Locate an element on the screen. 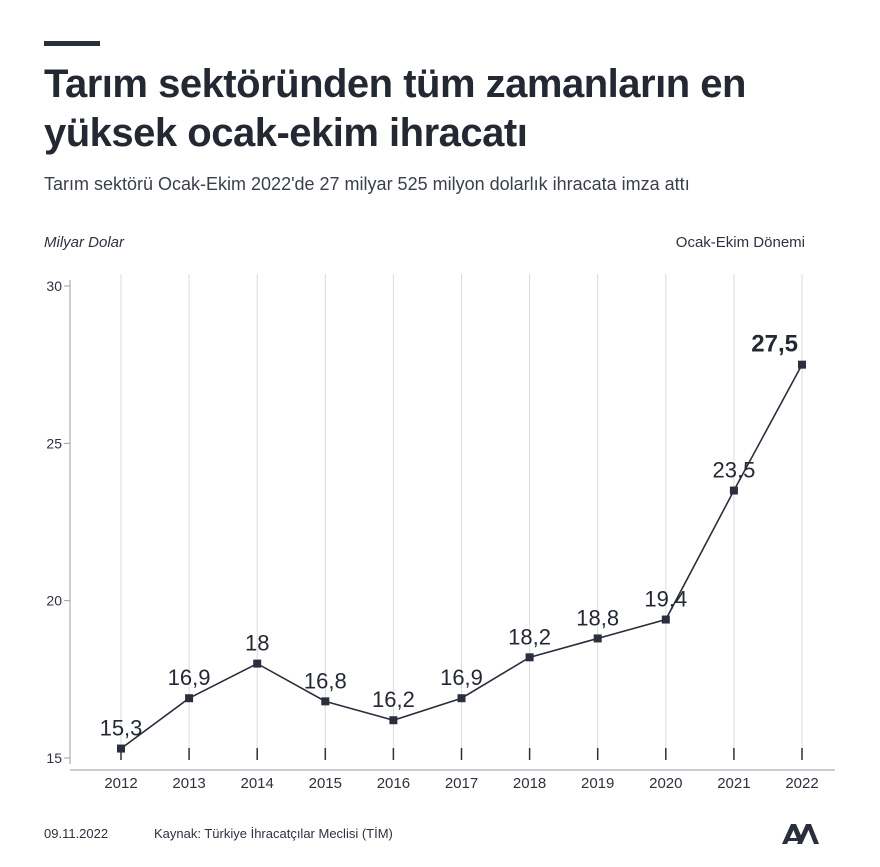  x-tick-label: 2015 is located at coordinates (325, 783).